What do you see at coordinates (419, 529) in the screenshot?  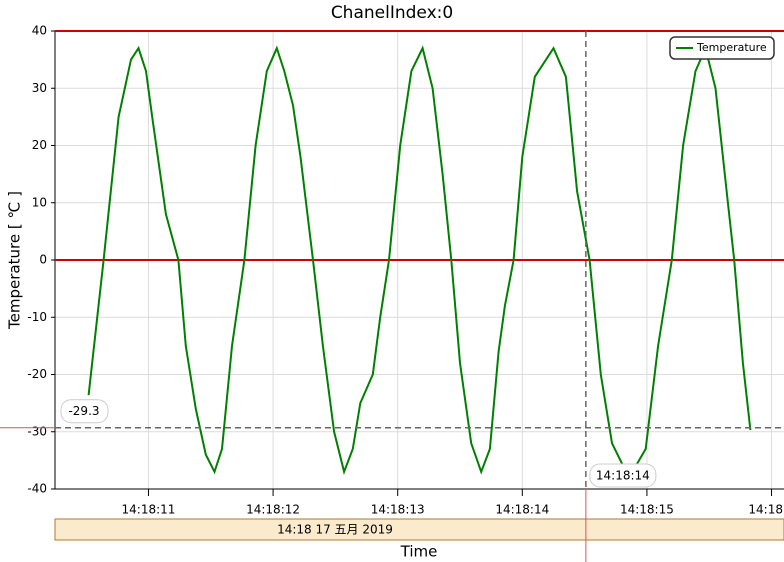 I see `date-band` at bounding box center [419, 529].